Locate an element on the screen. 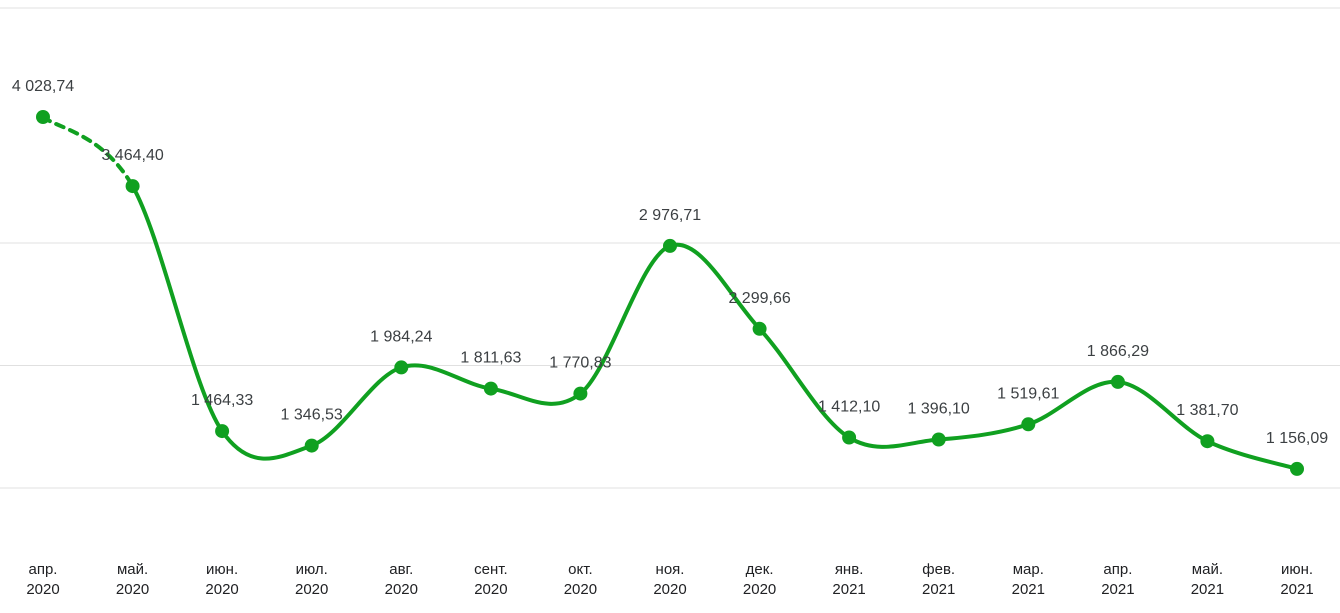  data-label: 1 412,10 is located at coordinates (849, 407).